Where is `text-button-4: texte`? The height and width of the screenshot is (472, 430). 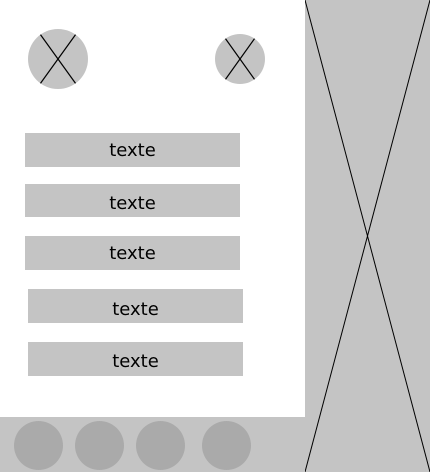 text-button-4: texte is located at coordinates (135, 306).